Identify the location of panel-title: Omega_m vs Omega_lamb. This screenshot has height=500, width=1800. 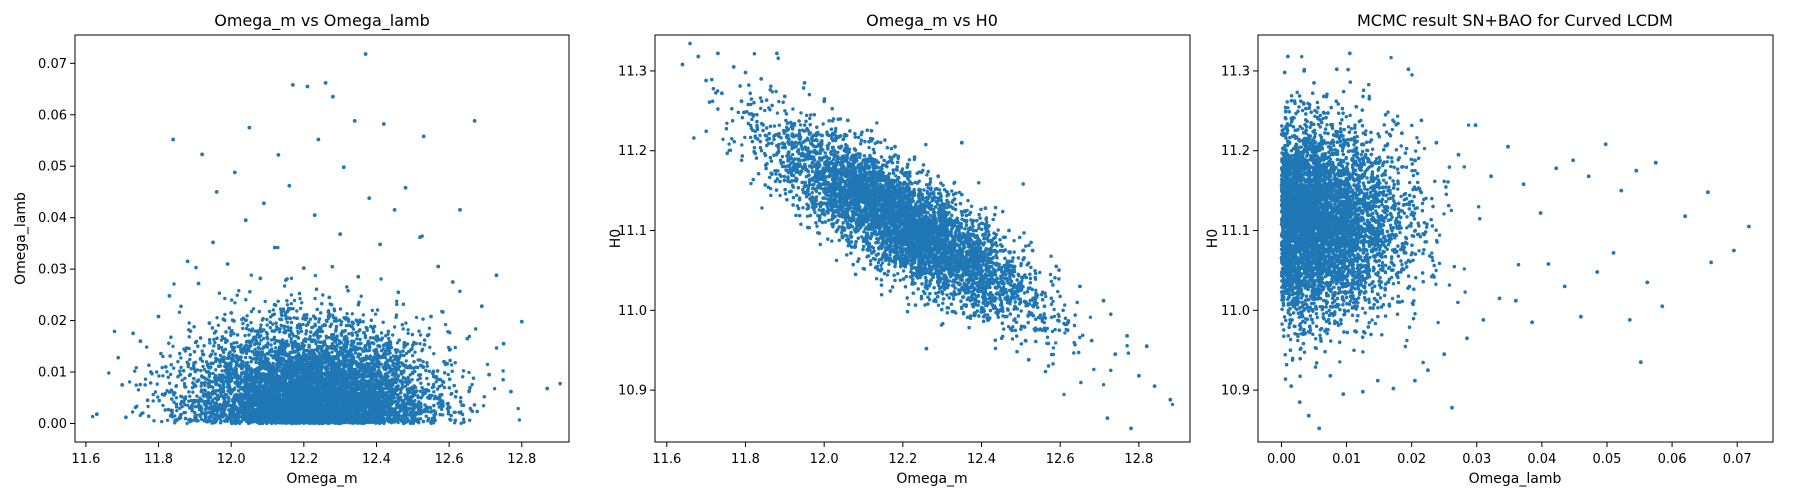
(322, 21).